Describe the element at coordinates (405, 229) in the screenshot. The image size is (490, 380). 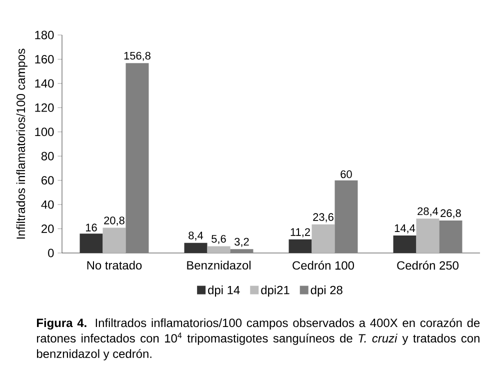
I see `data-label: 14,4` at that location.